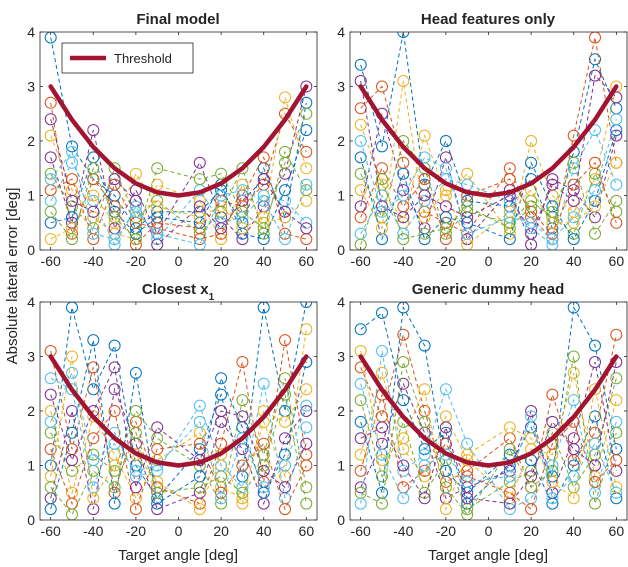 This screenshot has height=567, width=628. Describe the element at coordinates (178, 292) in the screenshot. I see `panel-title: Closest x1` at that location.